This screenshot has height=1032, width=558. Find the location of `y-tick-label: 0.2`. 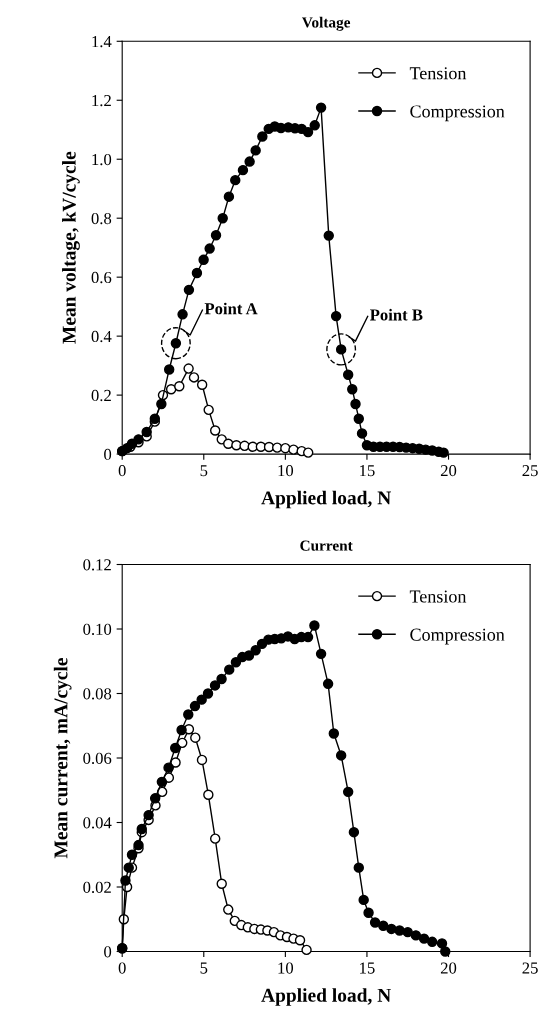

y-tick-label: 0.2 is located at coordinates (101, 395).